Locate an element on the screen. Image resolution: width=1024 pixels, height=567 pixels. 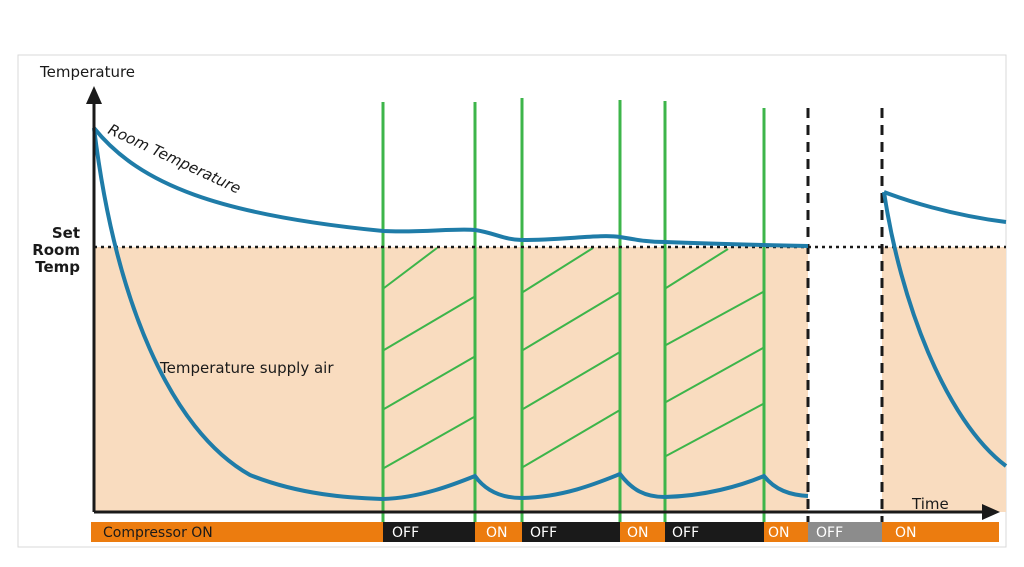
set-temp-line1: Set is located at coordinates (66, 233).